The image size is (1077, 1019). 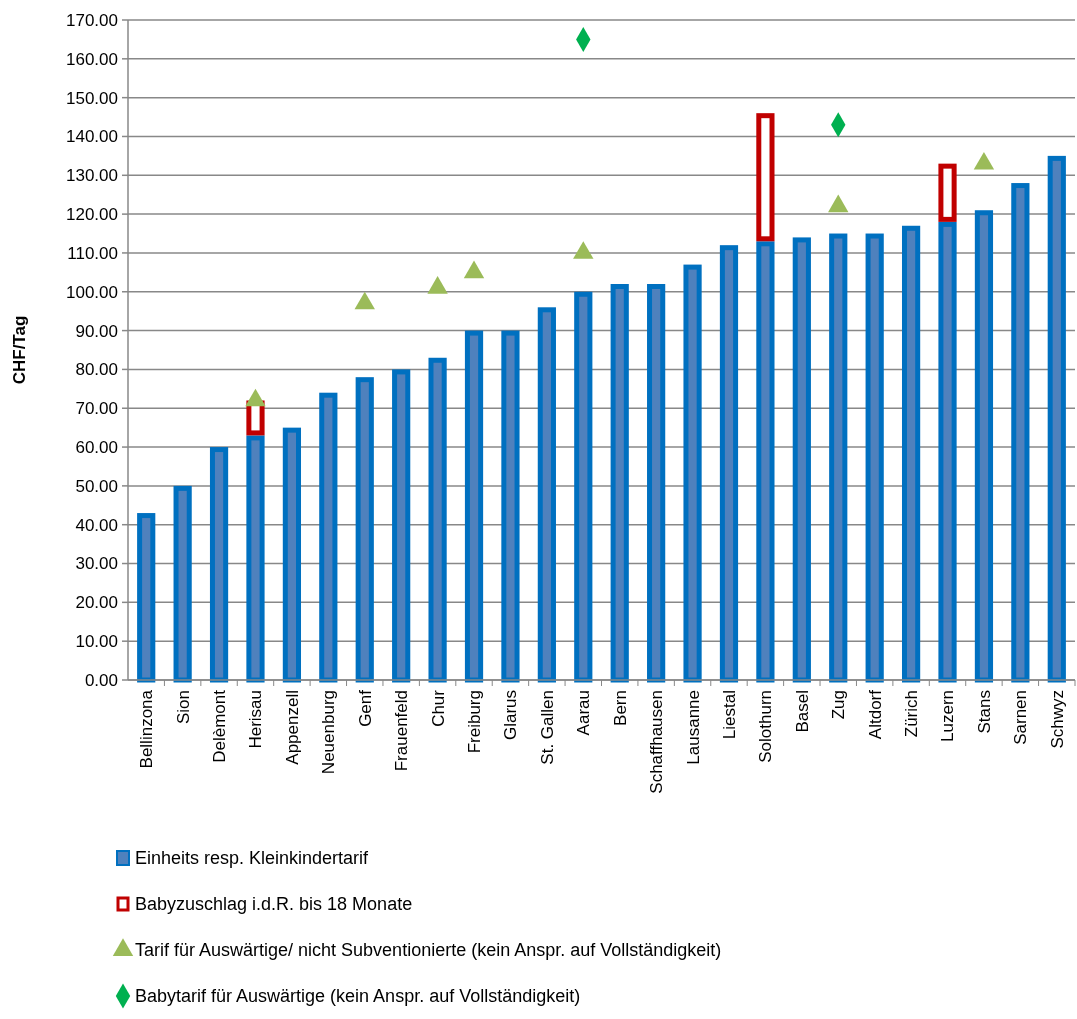 I want to click on y-tick-label: 100.00, so click(x=92, y=292).